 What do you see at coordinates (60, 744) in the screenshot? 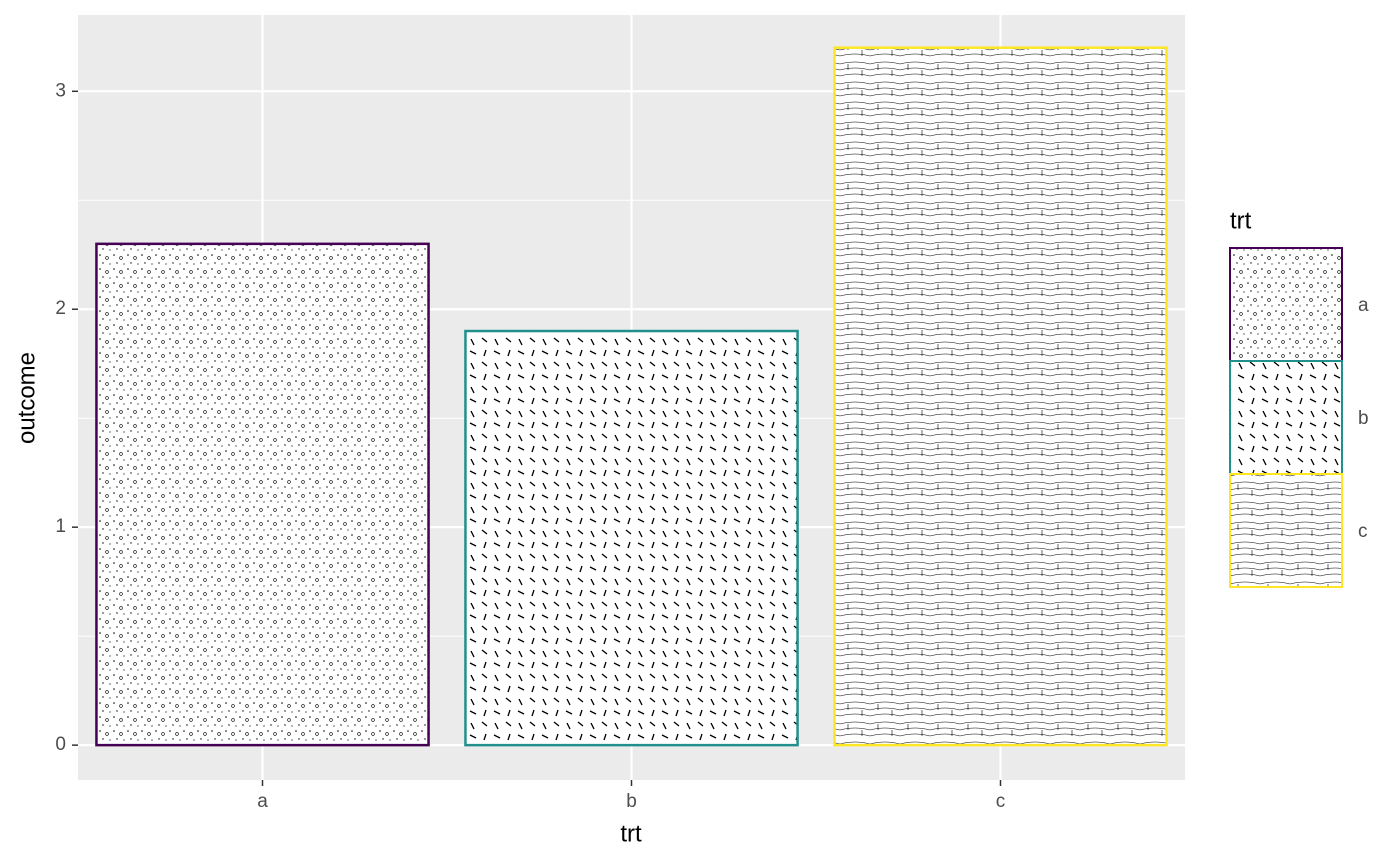
I see `y-tick-label: 0` at bounding box center [60, 744].